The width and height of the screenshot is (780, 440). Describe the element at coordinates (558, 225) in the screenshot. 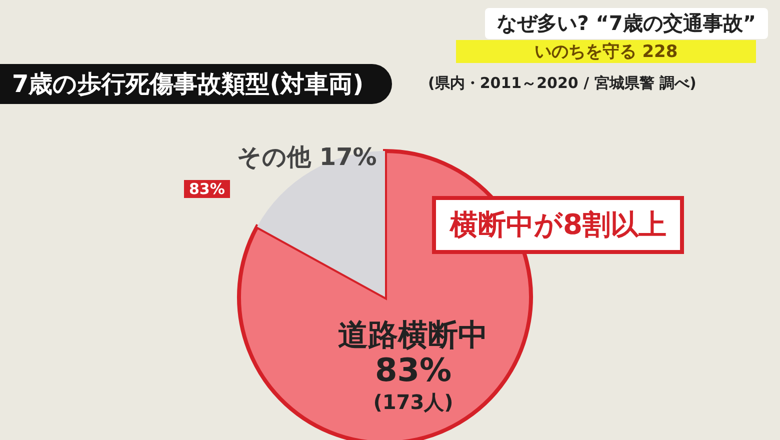

I see `text: 横断中が8割以上` at that location.